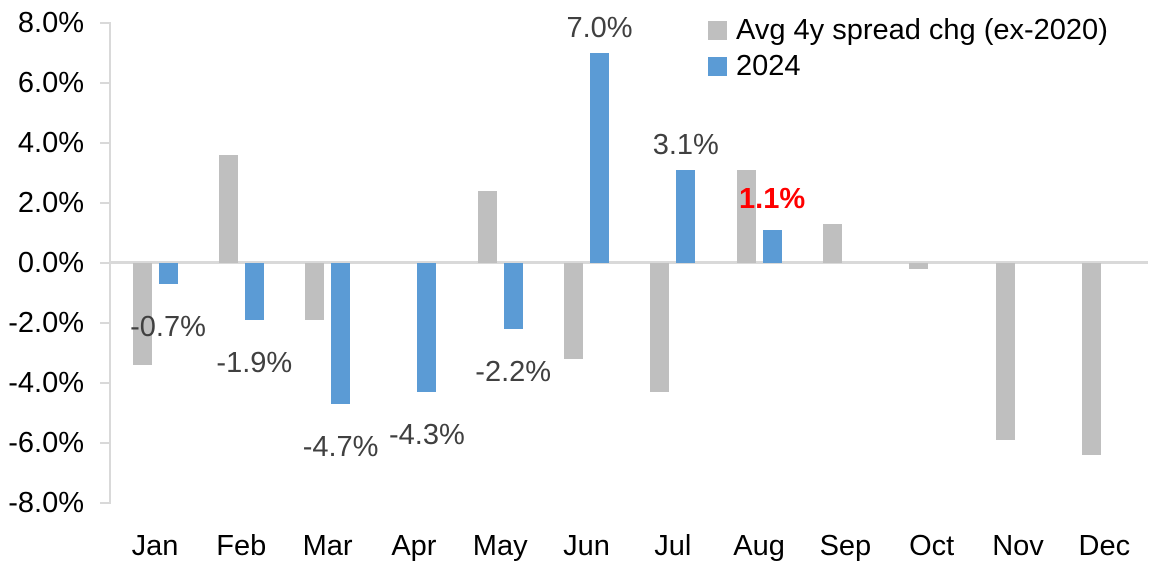 The image size is (1152, 570). What do you see at coordinates (500, 546) in the screenshot?
I see `x-axis-label-may: May` at bounding box center [500, 546].